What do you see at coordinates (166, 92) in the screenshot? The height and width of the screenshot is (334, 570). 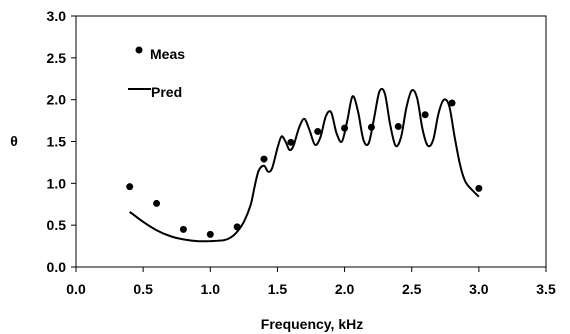 I see `legend-pred-label: Pred` at bounding box center [166, 92].